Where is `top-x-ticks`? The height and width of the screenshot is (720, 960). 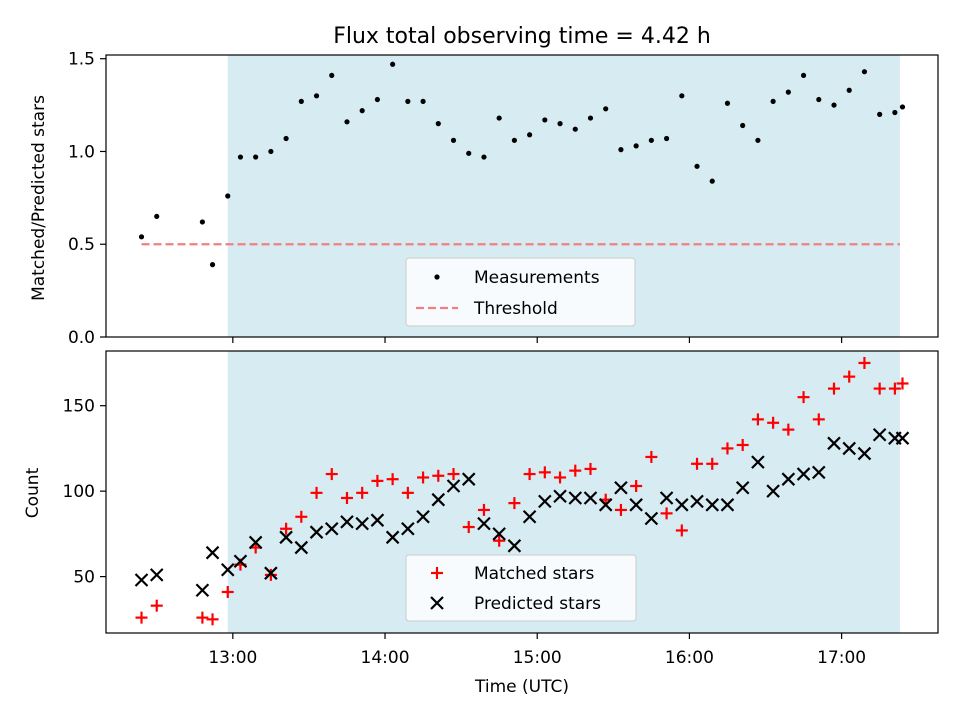 top-x-ticks is located at coordinates (537, 340).